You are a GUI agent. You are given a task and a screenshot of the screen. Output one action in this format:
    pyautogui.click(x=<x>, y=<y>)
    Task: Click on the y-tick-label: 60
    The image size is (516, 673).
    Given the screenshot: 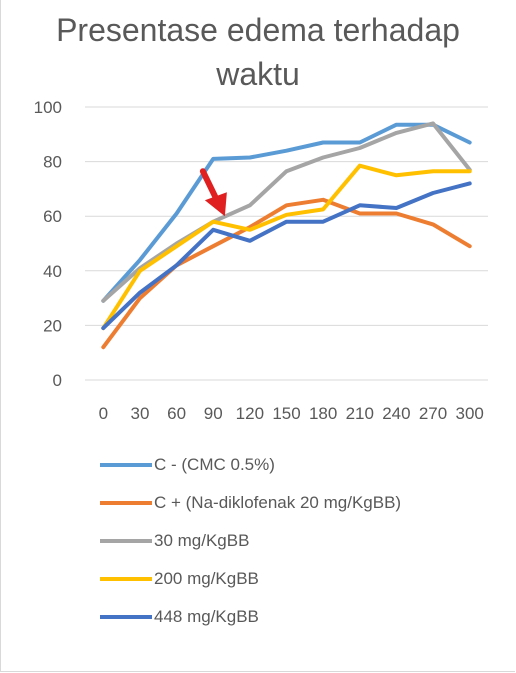 What is the action you would take?
    pyautogui.click(x=52, y=216)
    